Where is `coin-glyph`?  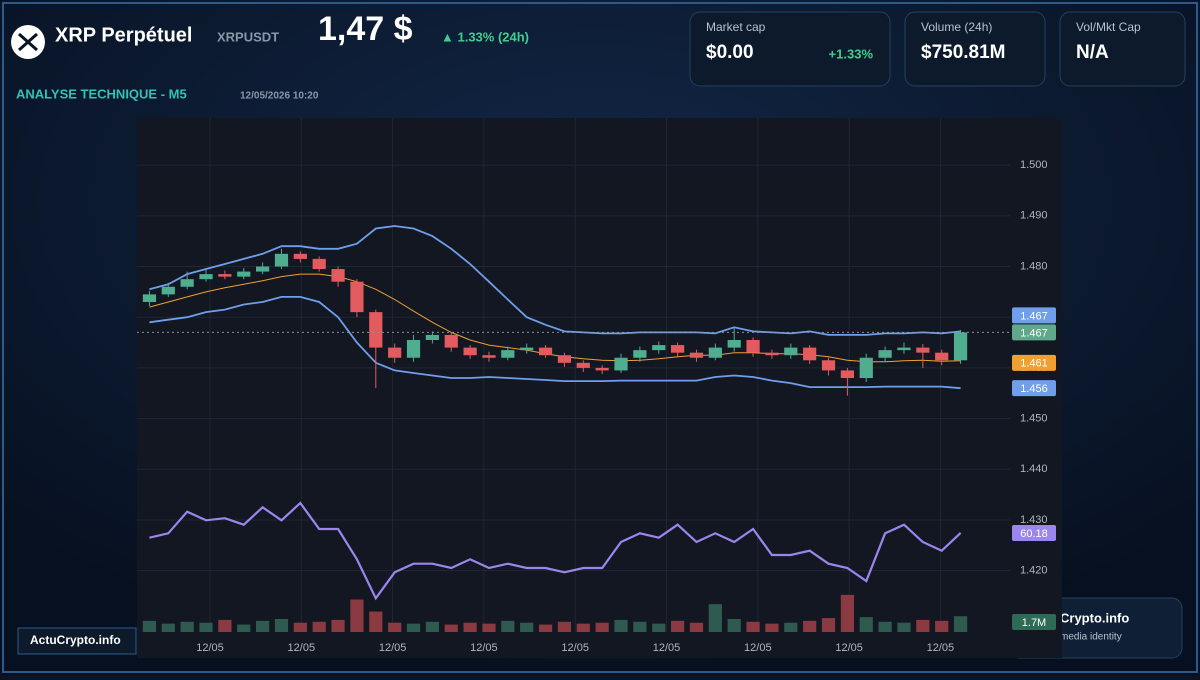 coin-glyph is located at coordinates (28, 42).